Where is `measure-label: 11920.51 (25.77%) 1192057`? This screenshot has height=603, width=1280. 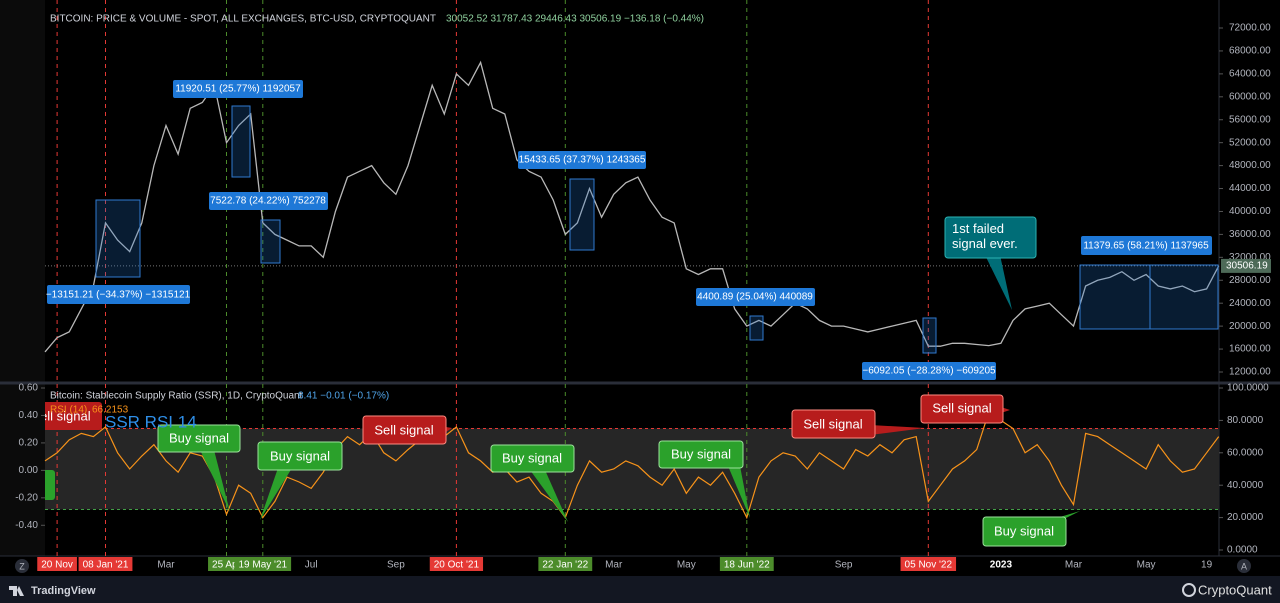
measure-label: 11920.51 (25.77%) 1192057 is located at coordinates (238, 89).